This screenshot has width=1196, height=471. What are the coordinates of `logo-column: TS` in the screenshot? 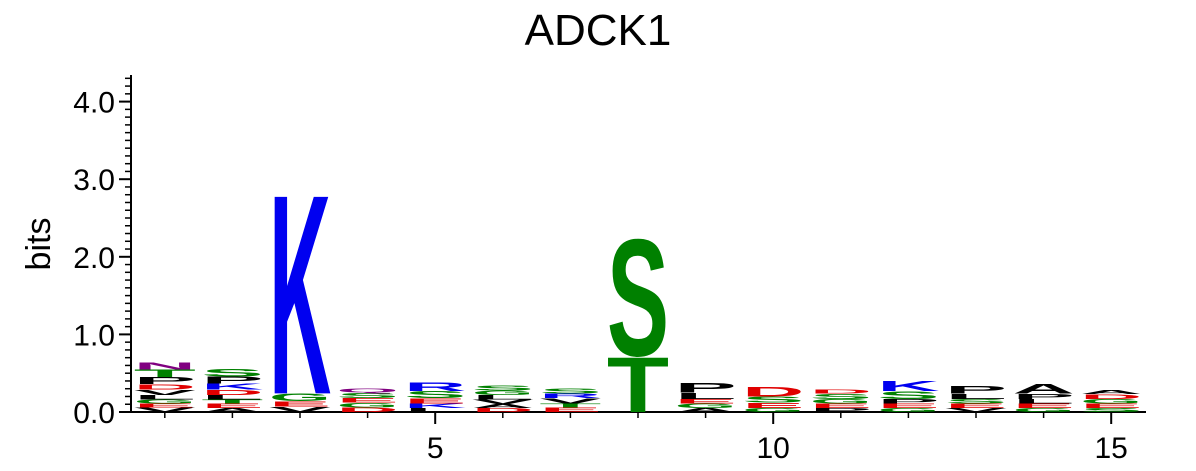 It's located at (638, 317).